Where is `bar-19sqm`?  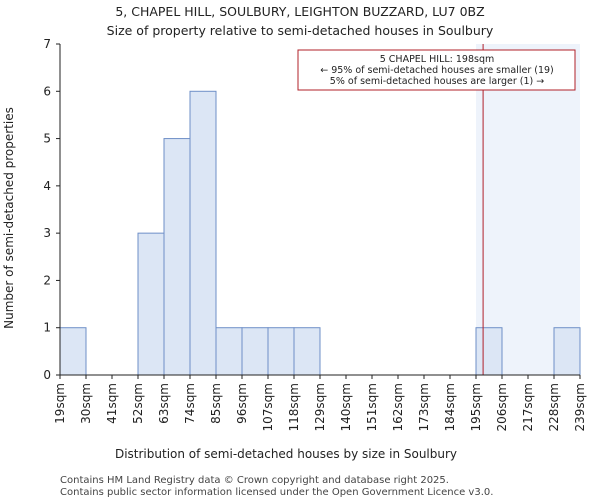
bar-19sqm is located at coordinates (73, 351).